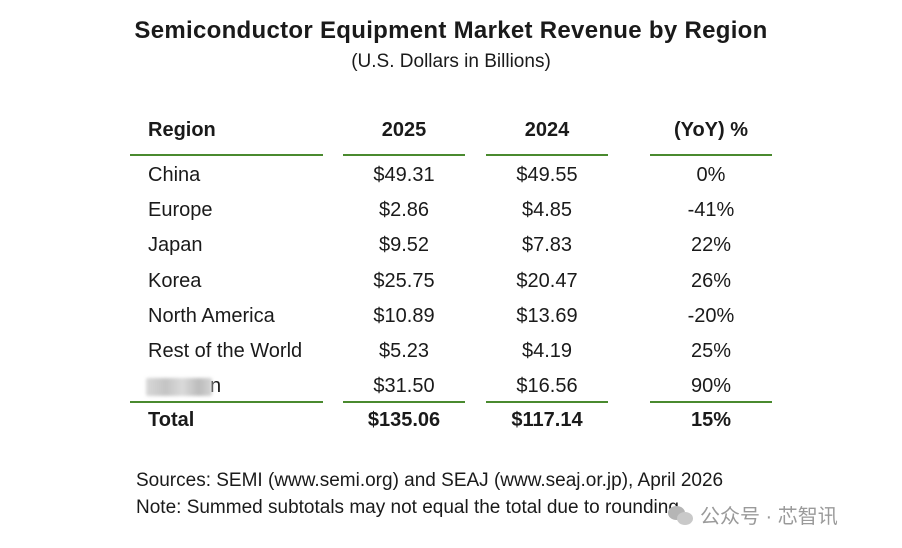 The width and height of the screenshot is (902, 548). I want to click on total-2025: $135.06, so click(404, 420).